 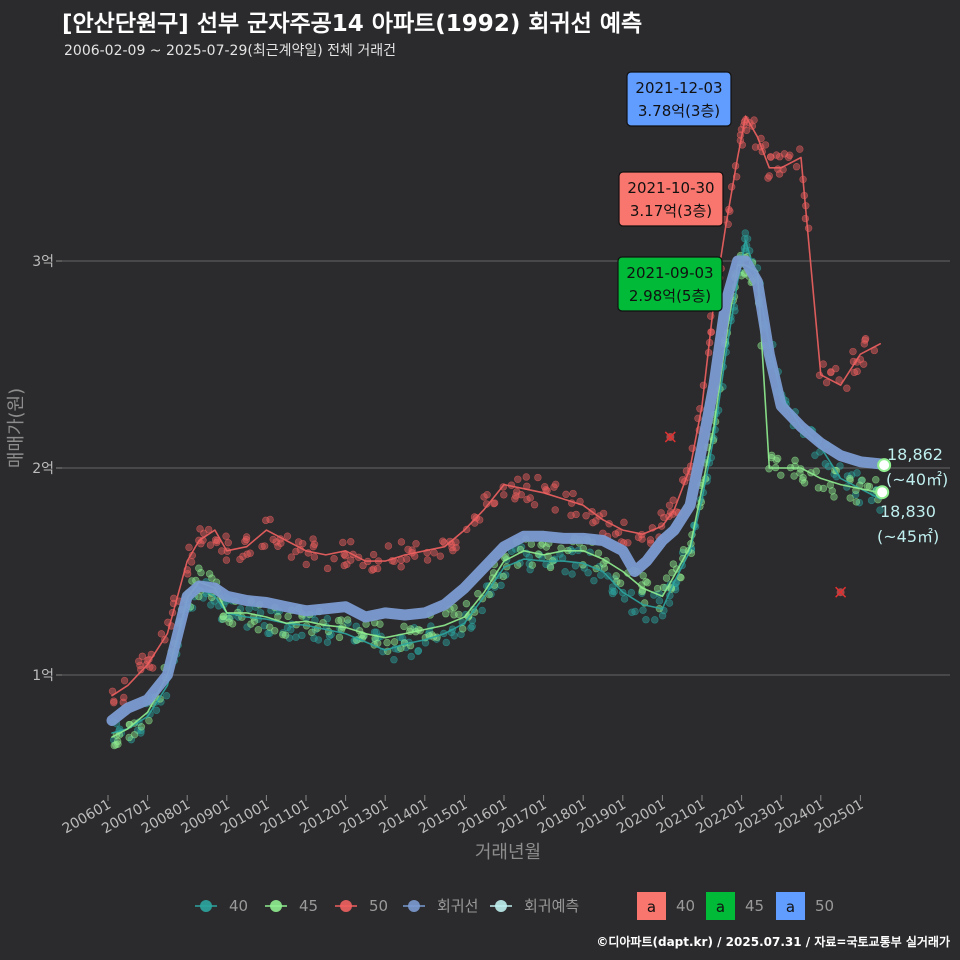 What do you see at coordinates (670, 437) in the screenshot?
I see `outlier-cross` at bounding box center [670, 437].